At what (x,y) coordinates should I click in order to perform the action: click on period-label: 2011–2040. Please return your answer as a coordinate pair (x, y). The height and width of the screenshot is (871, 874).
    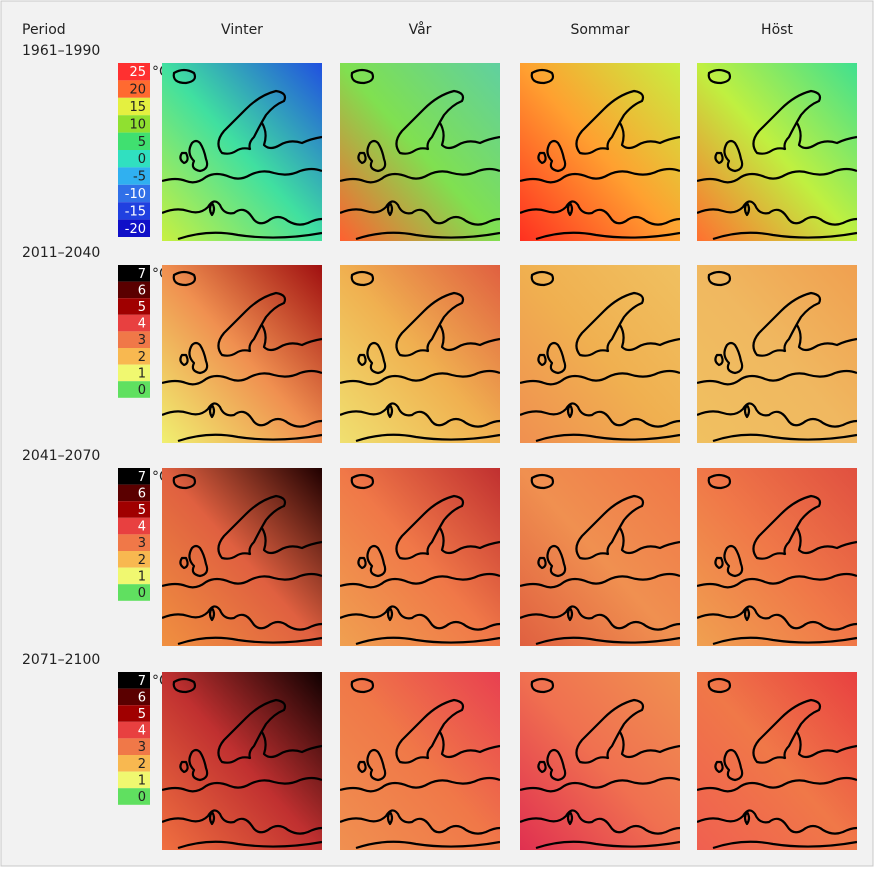
    Looking at the image, I should click on (61, 253).